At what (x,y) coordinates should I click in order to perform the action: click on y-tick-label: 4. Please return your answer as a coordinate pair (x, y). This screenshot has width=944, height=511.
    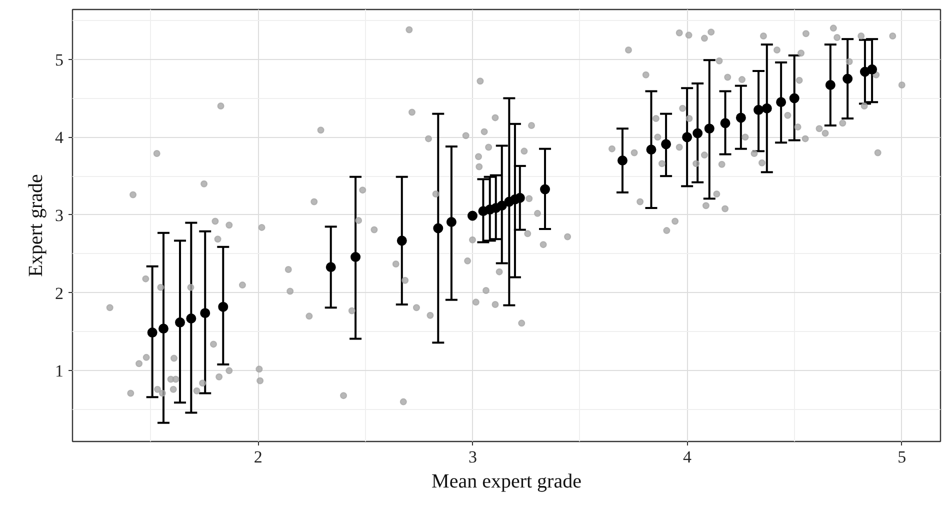
    Looking at the image, I should click on (59, 138).